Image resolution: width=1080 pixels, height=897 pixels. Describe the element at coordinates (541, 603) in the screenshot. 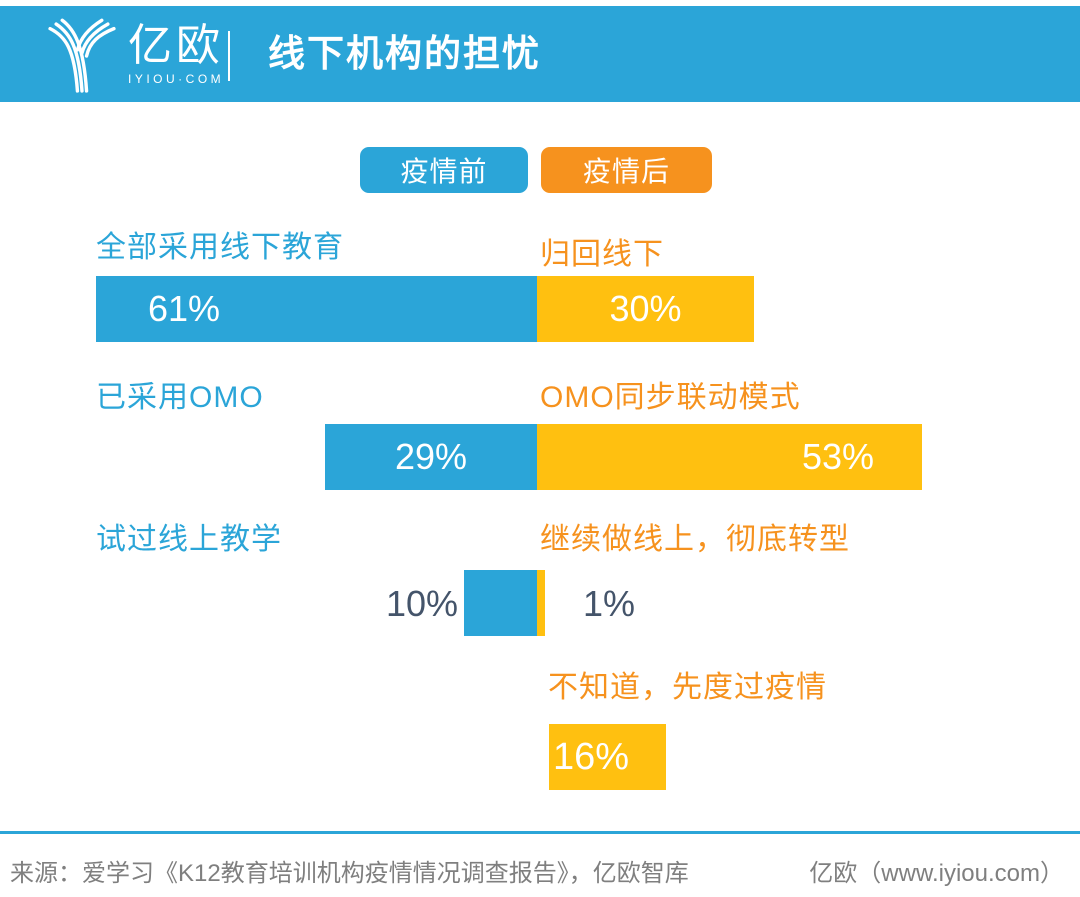

I see `row3-after-bar` at that location.